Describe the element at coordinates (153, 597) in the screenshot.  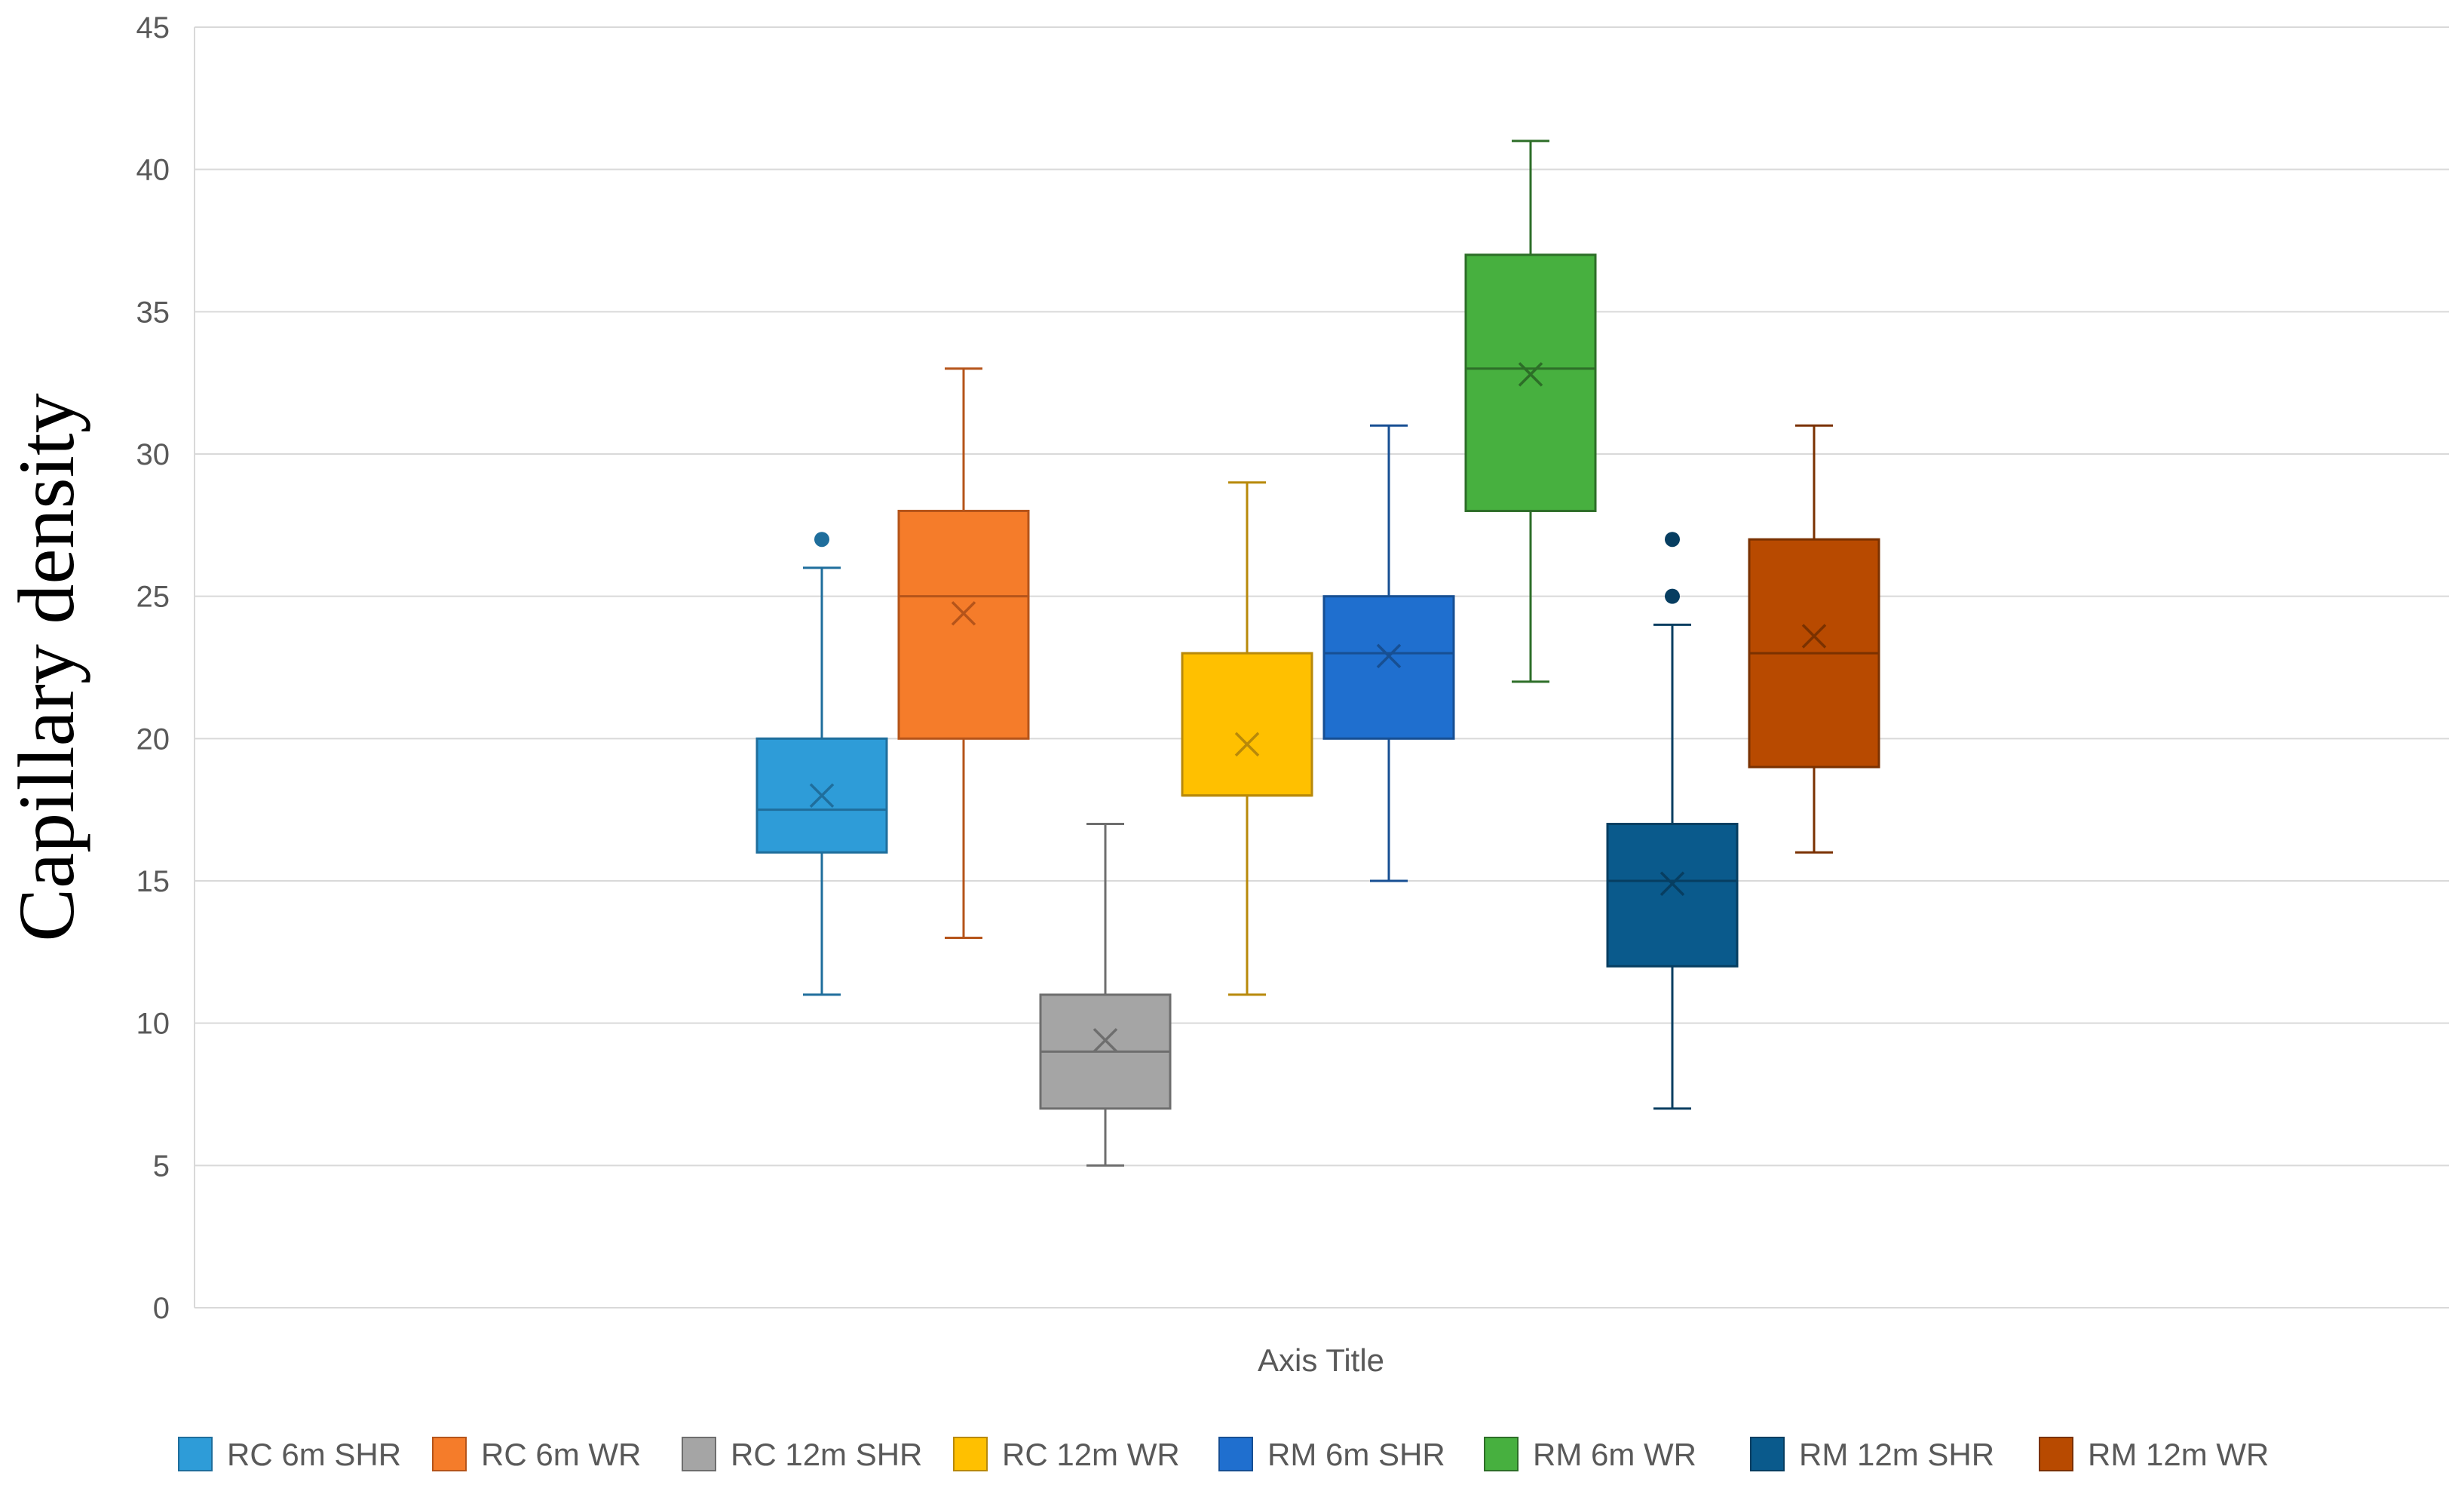
I see `y-tick-label: 25` at that location.